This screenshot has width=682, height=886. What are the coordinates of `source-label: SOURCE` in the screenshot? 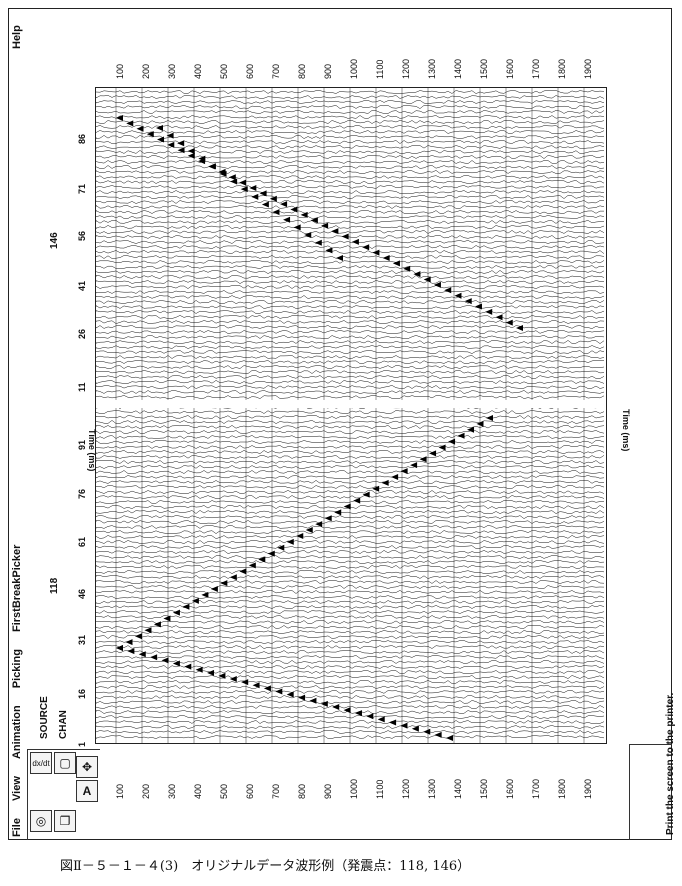 It's located at (44, 717).